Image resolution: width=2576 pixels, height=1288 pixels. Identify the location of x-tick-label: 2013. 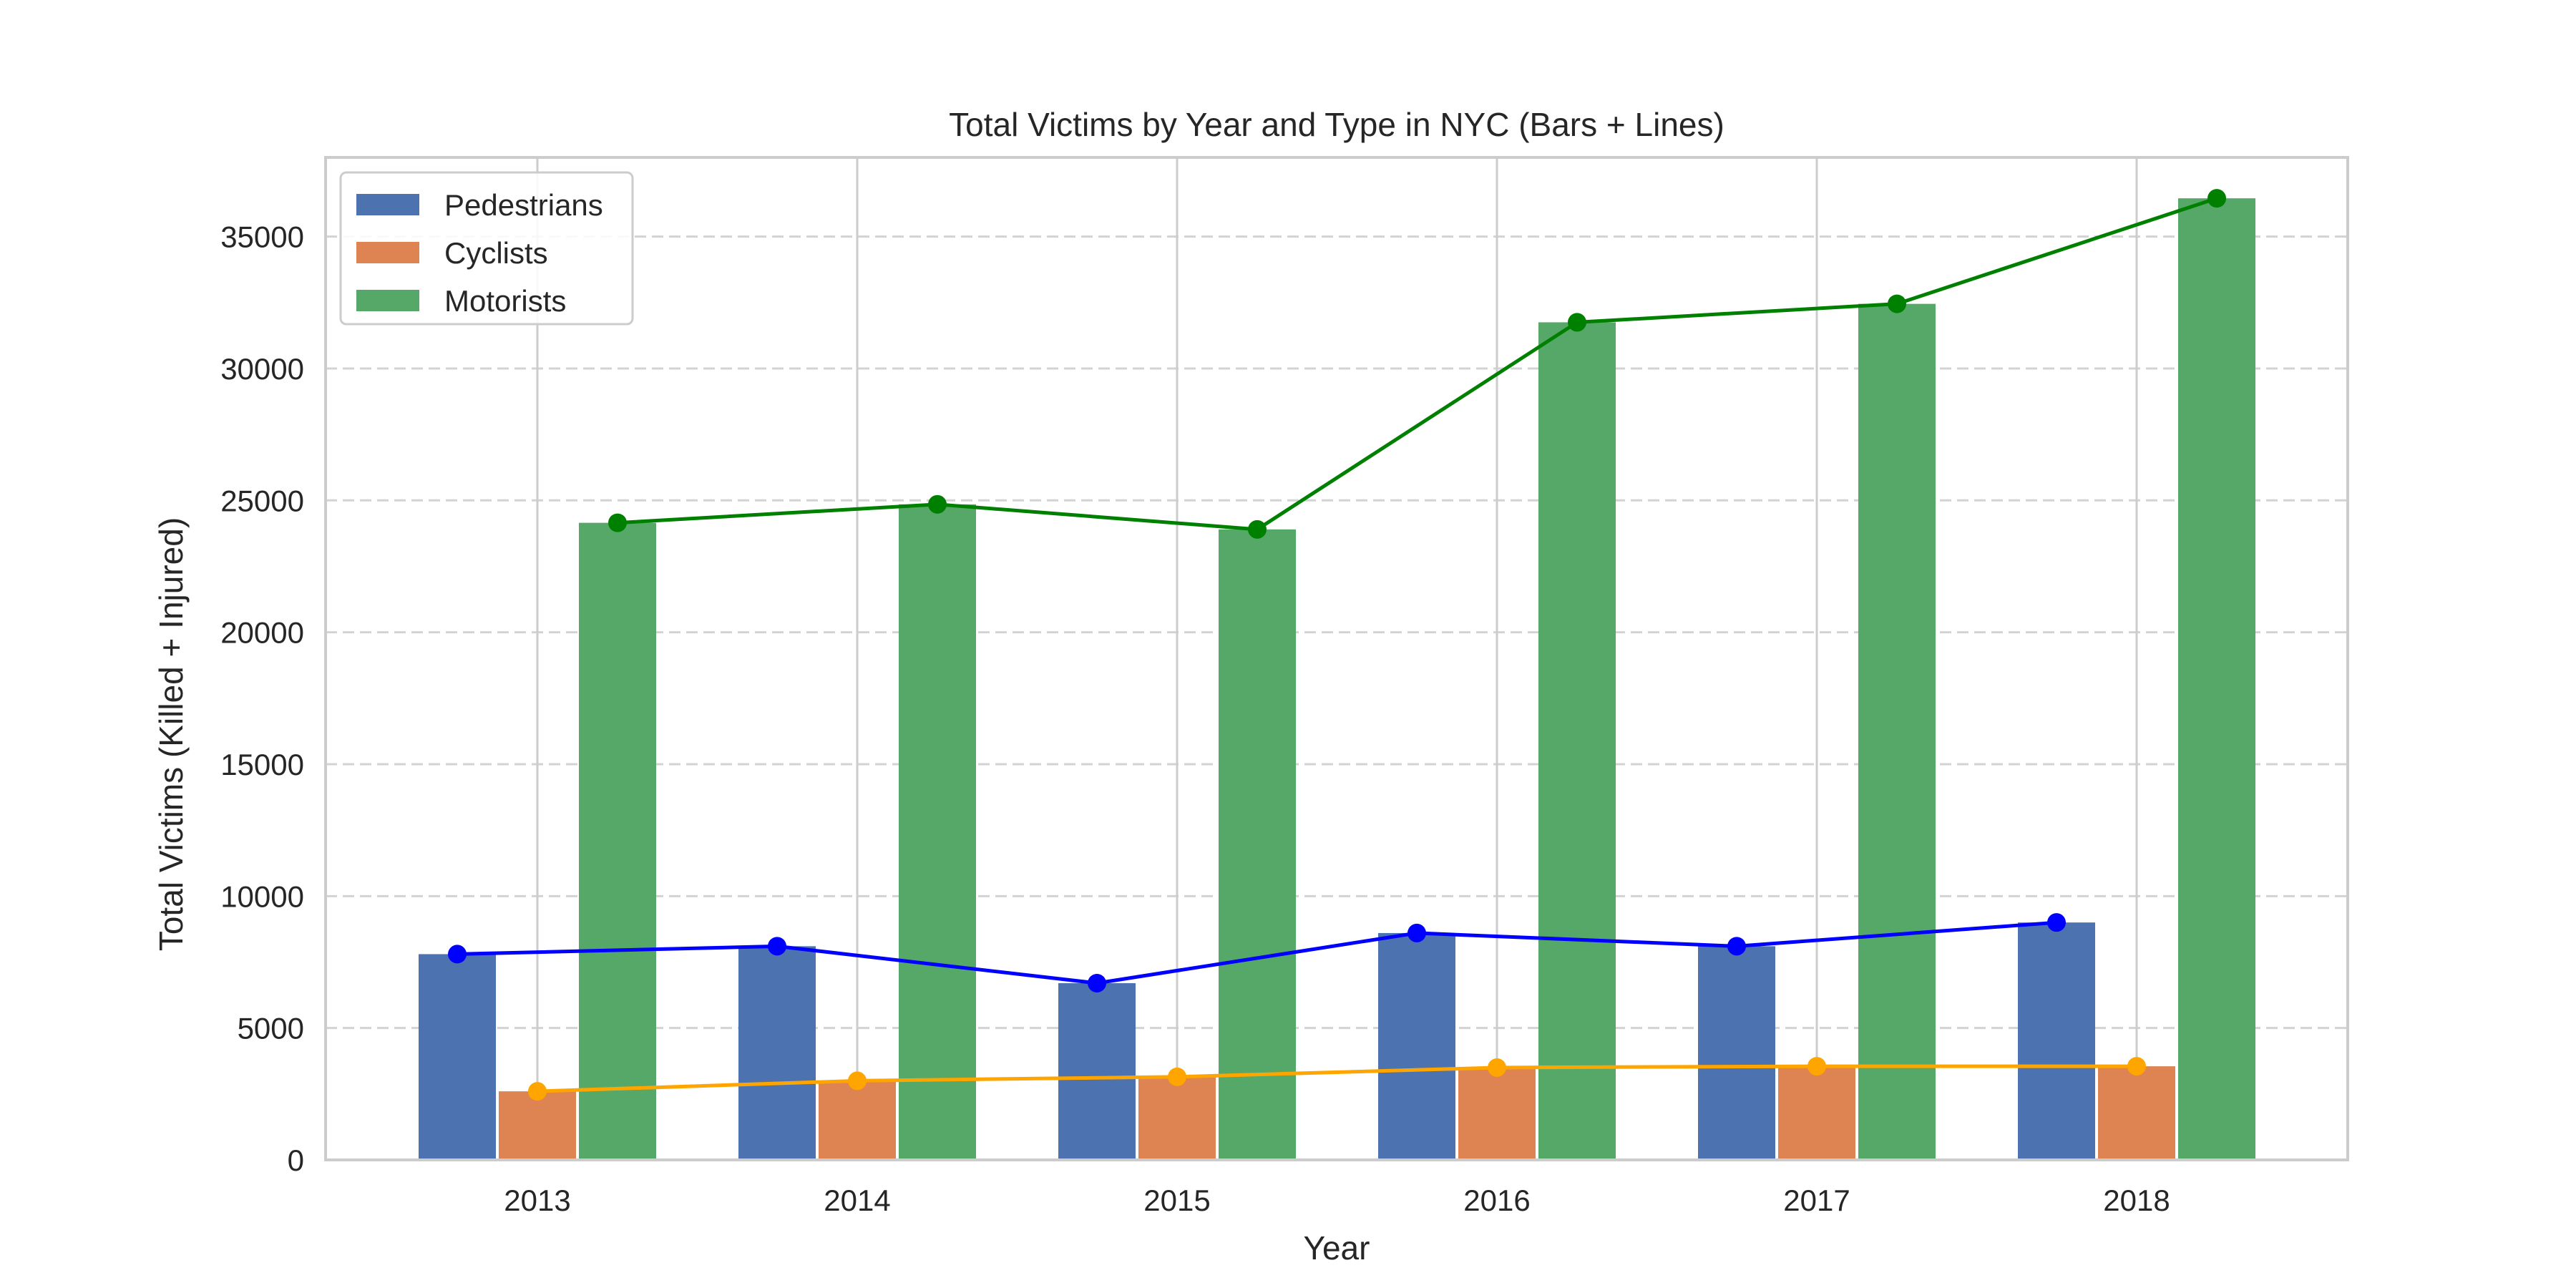
(537, 1200).